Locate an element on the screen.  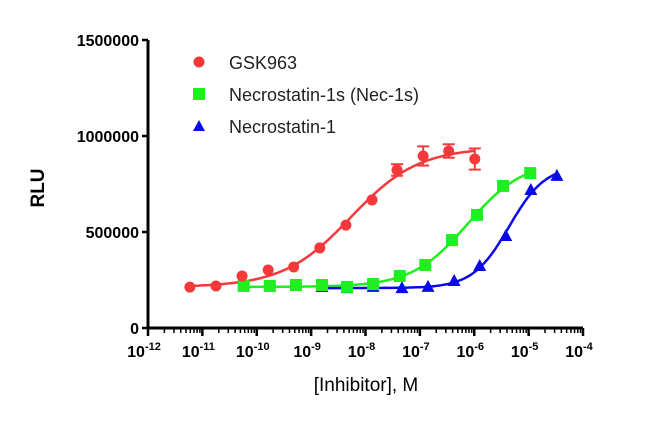
x-tick-label: 10⁻⁶ is located at coordinates (470, 351).